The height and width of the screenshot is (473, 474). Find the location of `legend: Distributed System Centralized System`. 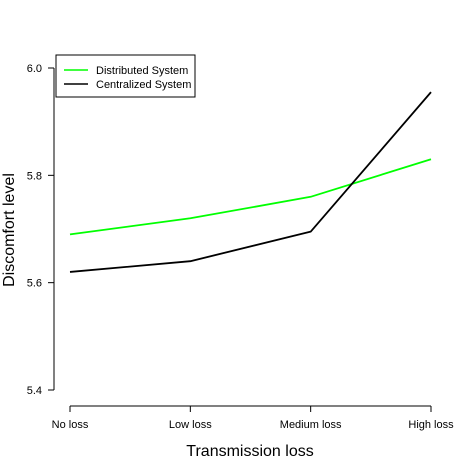

legend: Distributed System Centralized System is located at coordinates (125, 76).